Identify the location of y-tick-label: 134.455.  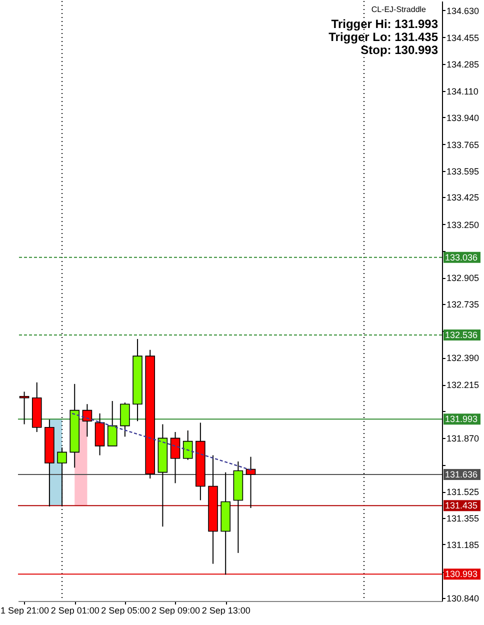
(463, 37).